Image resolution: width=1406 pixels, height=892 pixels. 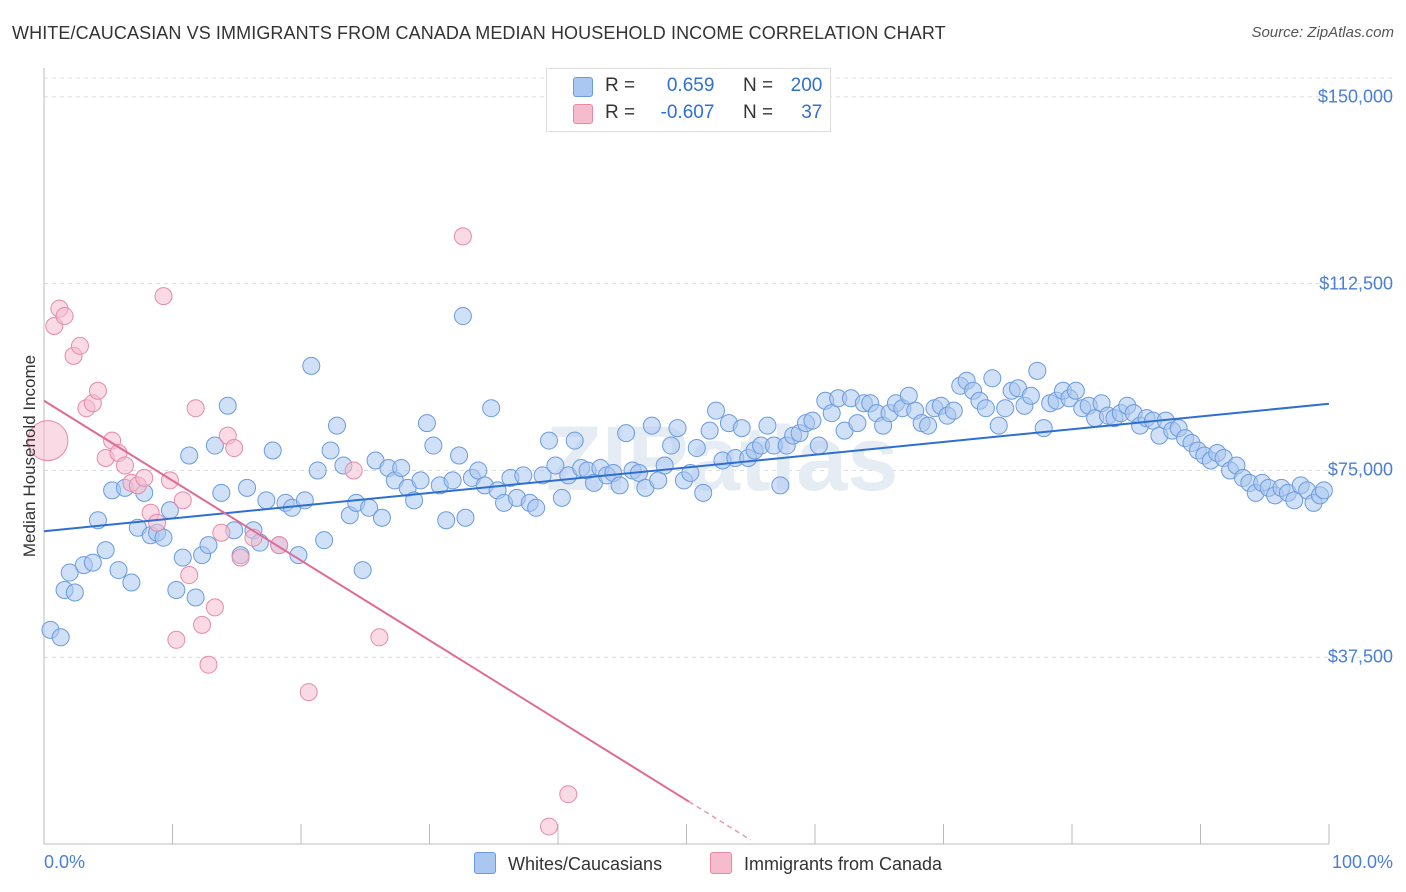 What do you see at coordinates (1362, 862) in the screenshot?
I see `x-tick-label-max: 100.0%` at bounding box center [1362, 862].